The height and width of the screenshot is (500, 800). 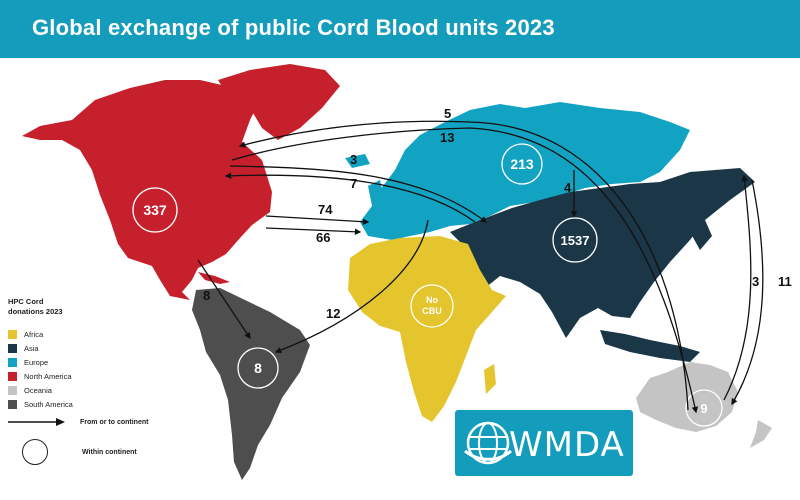 I want to click on asia-circle, so click(x=575, y=240).